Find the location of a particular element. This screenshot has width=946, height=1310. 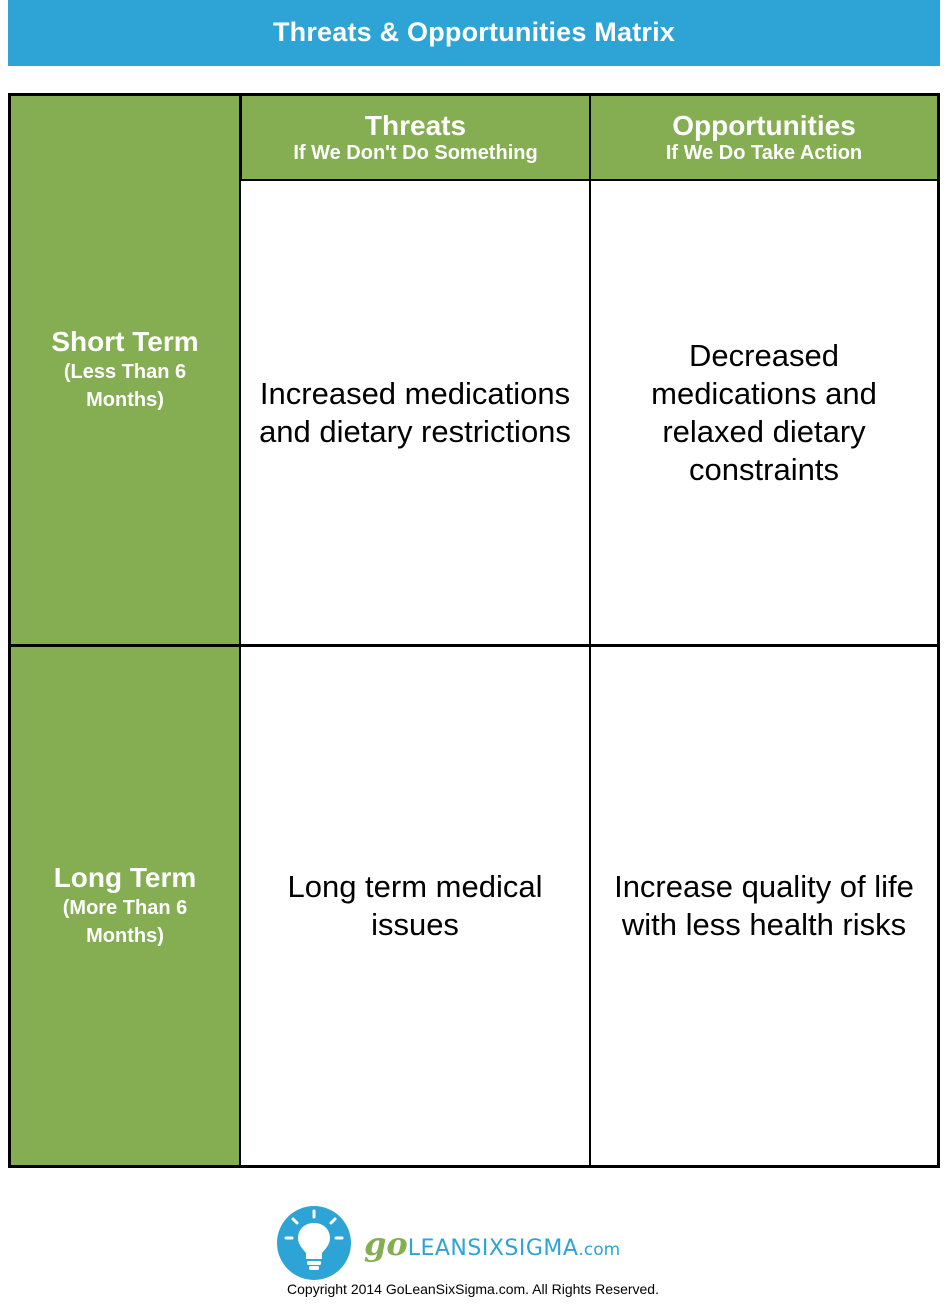

logo-wordmark: goLEANSIXSIGMA.com is located at coordinates (492, 1244).